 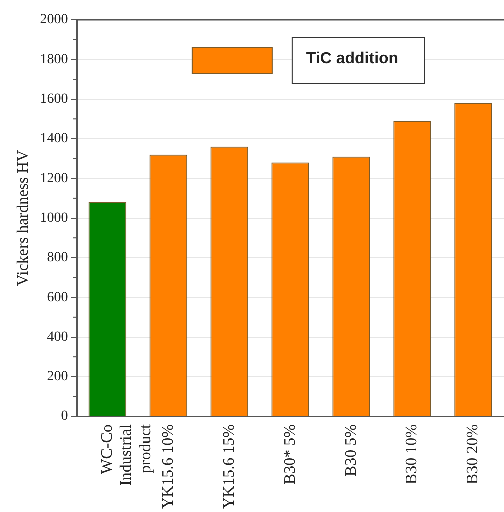 What do you see at coordinates (351, 450) in the screenshot?
I see `x-tick-label: B30 5%` at bounding box center [351, 450].